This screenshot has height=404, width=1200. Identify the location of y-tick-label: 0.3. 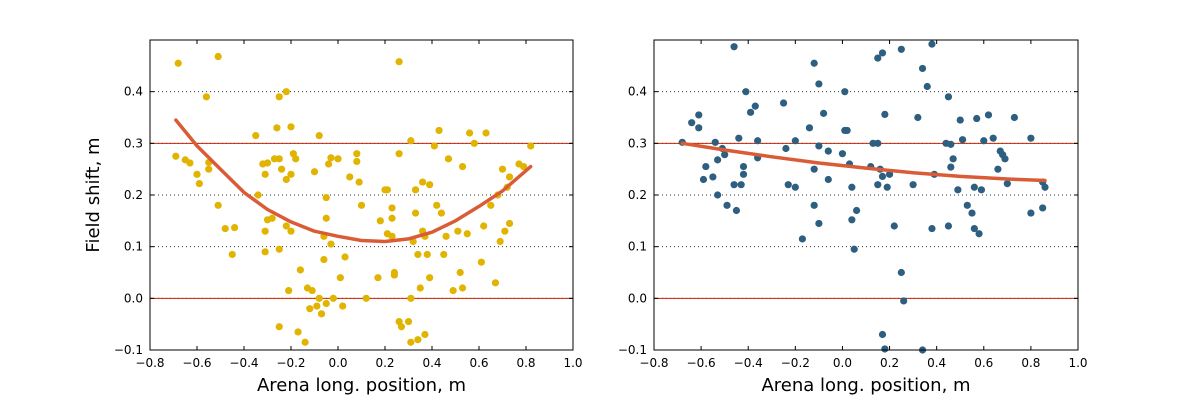
(133, 143).